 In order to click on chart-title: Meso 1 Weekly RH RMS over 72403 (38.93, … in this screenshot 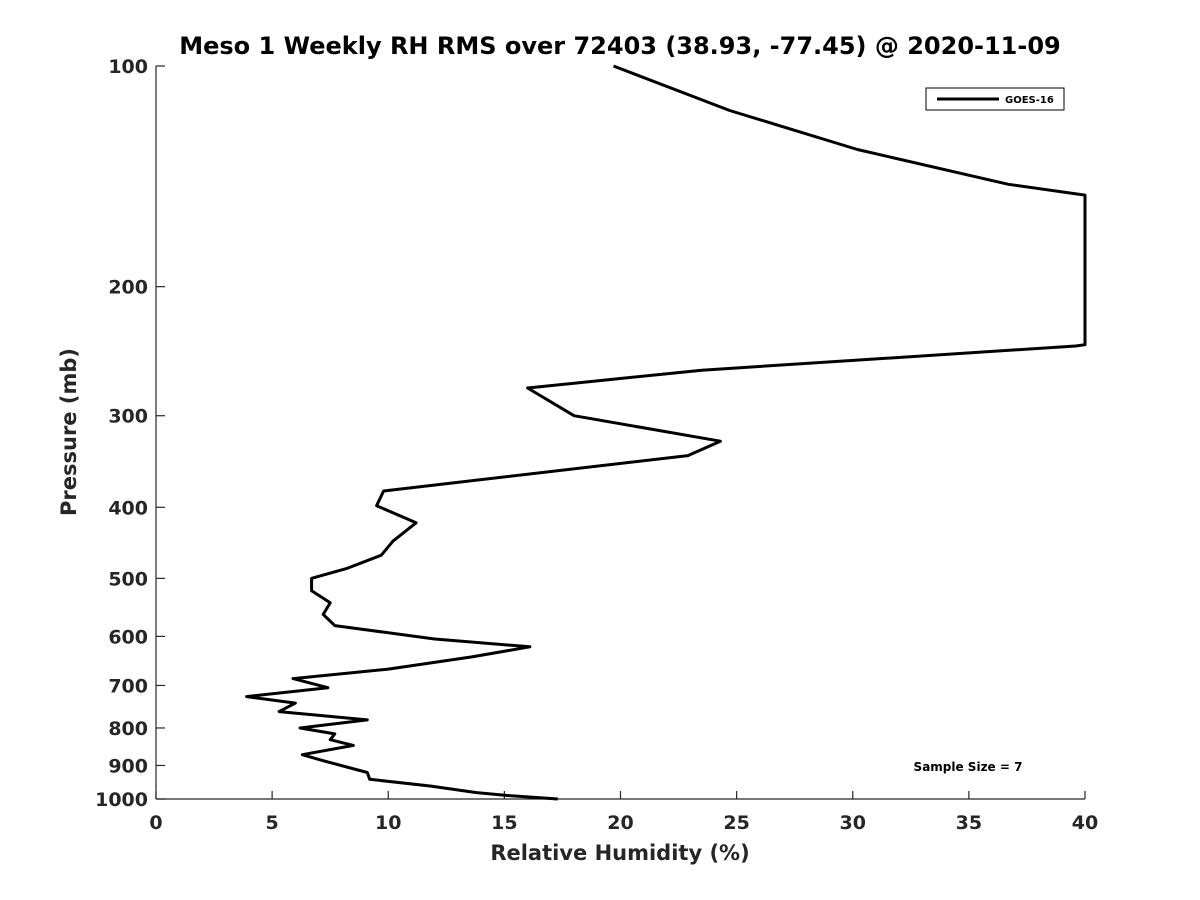, I will do `click(620, 46)`.